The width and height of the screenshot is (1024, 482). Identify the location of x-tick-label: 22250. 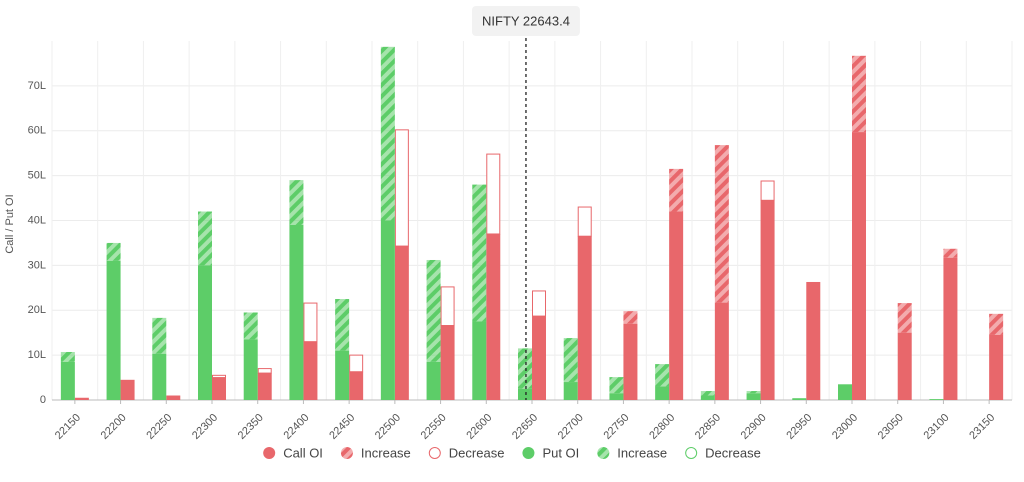
(159, 427).